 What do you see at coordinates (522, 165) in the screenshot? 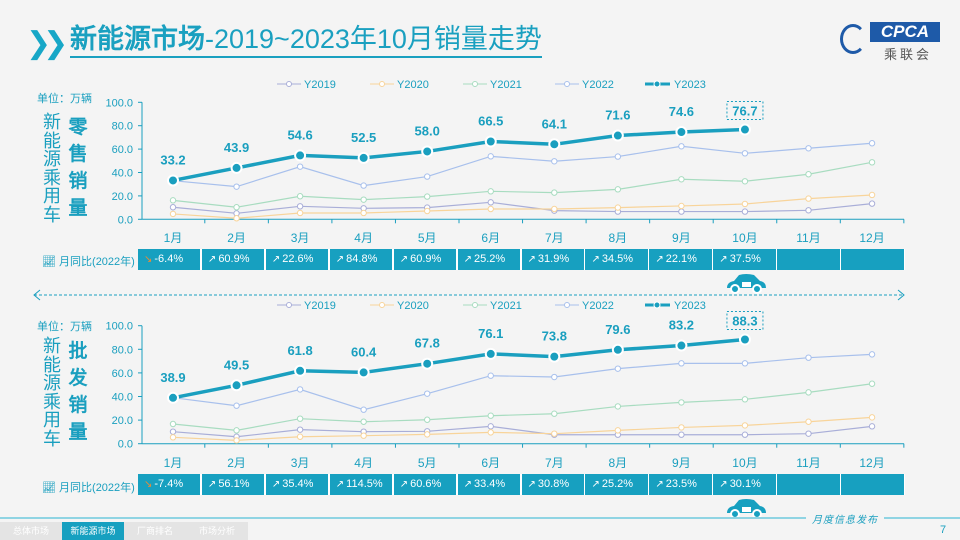
I see `series-line-Y2022` at bounding box center [522, 165].